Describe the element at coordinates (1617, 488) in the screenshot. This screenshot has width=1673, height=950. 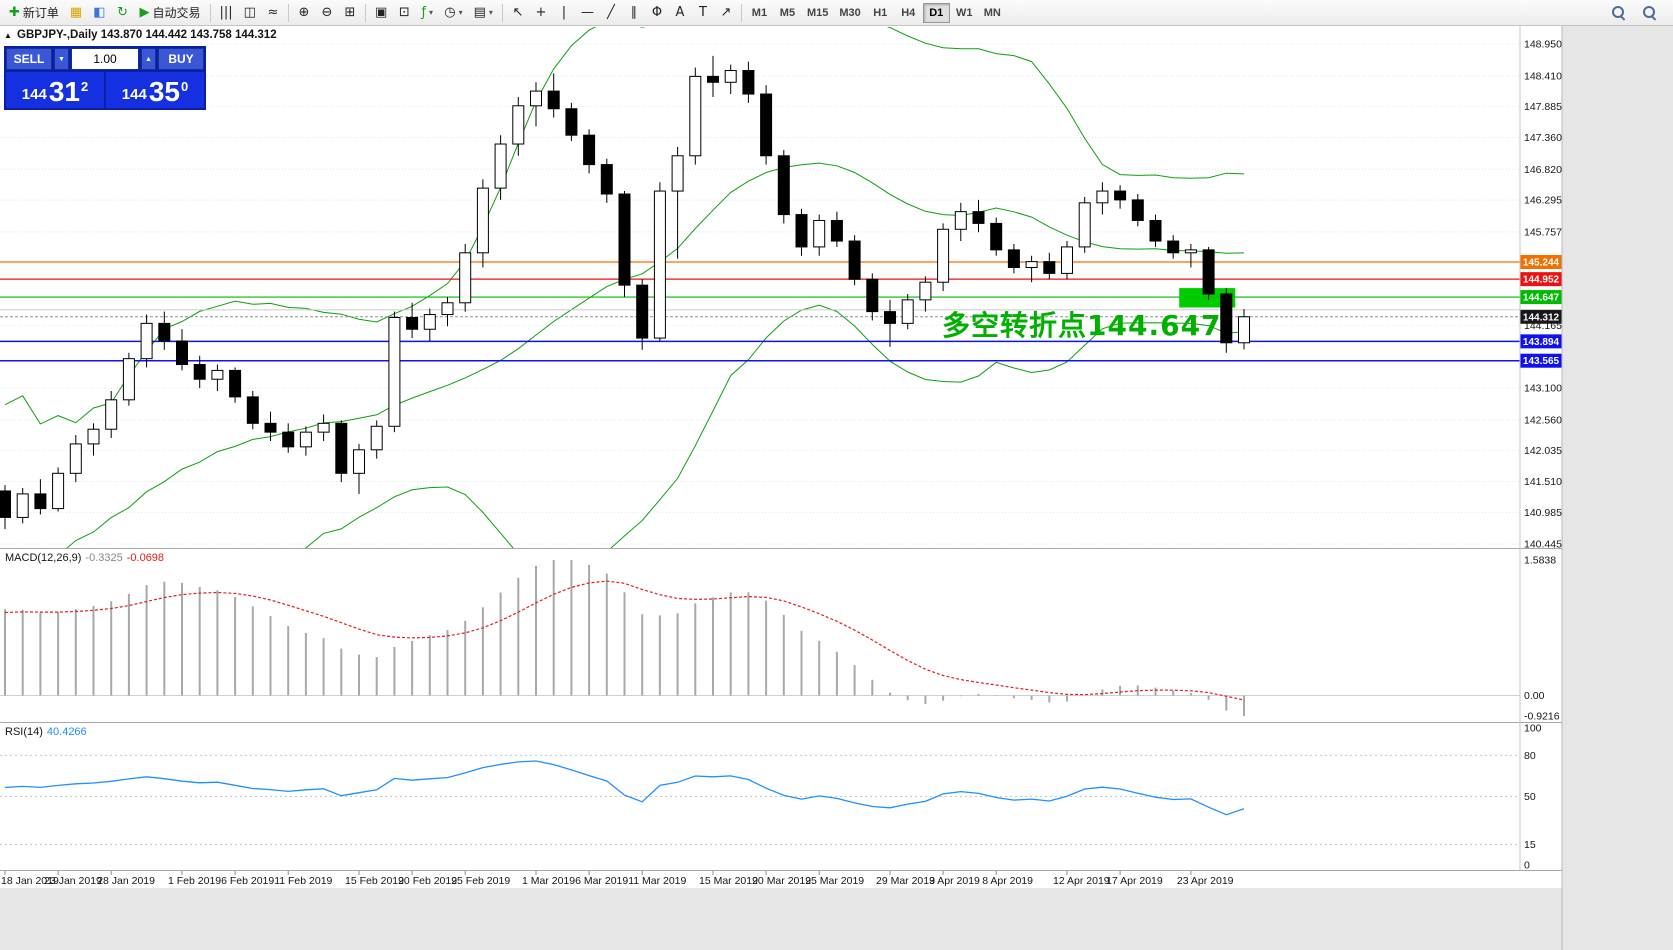
I see `right-gutter` at that location.